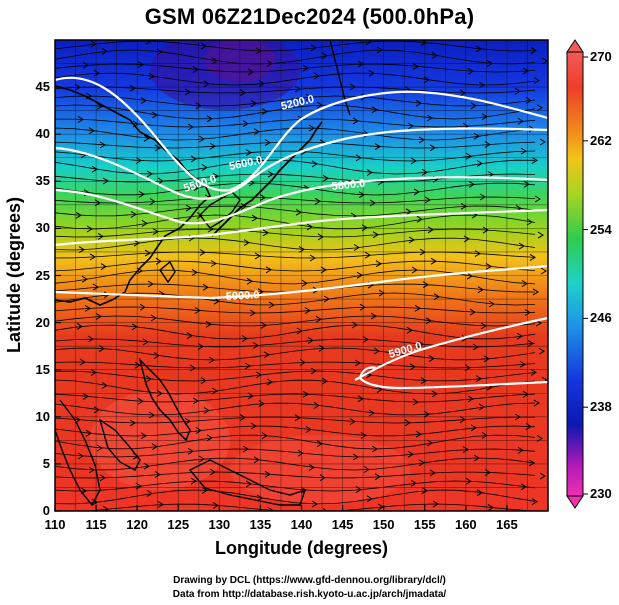  I want to click on y-tick-label: 0, so click(46, 510).